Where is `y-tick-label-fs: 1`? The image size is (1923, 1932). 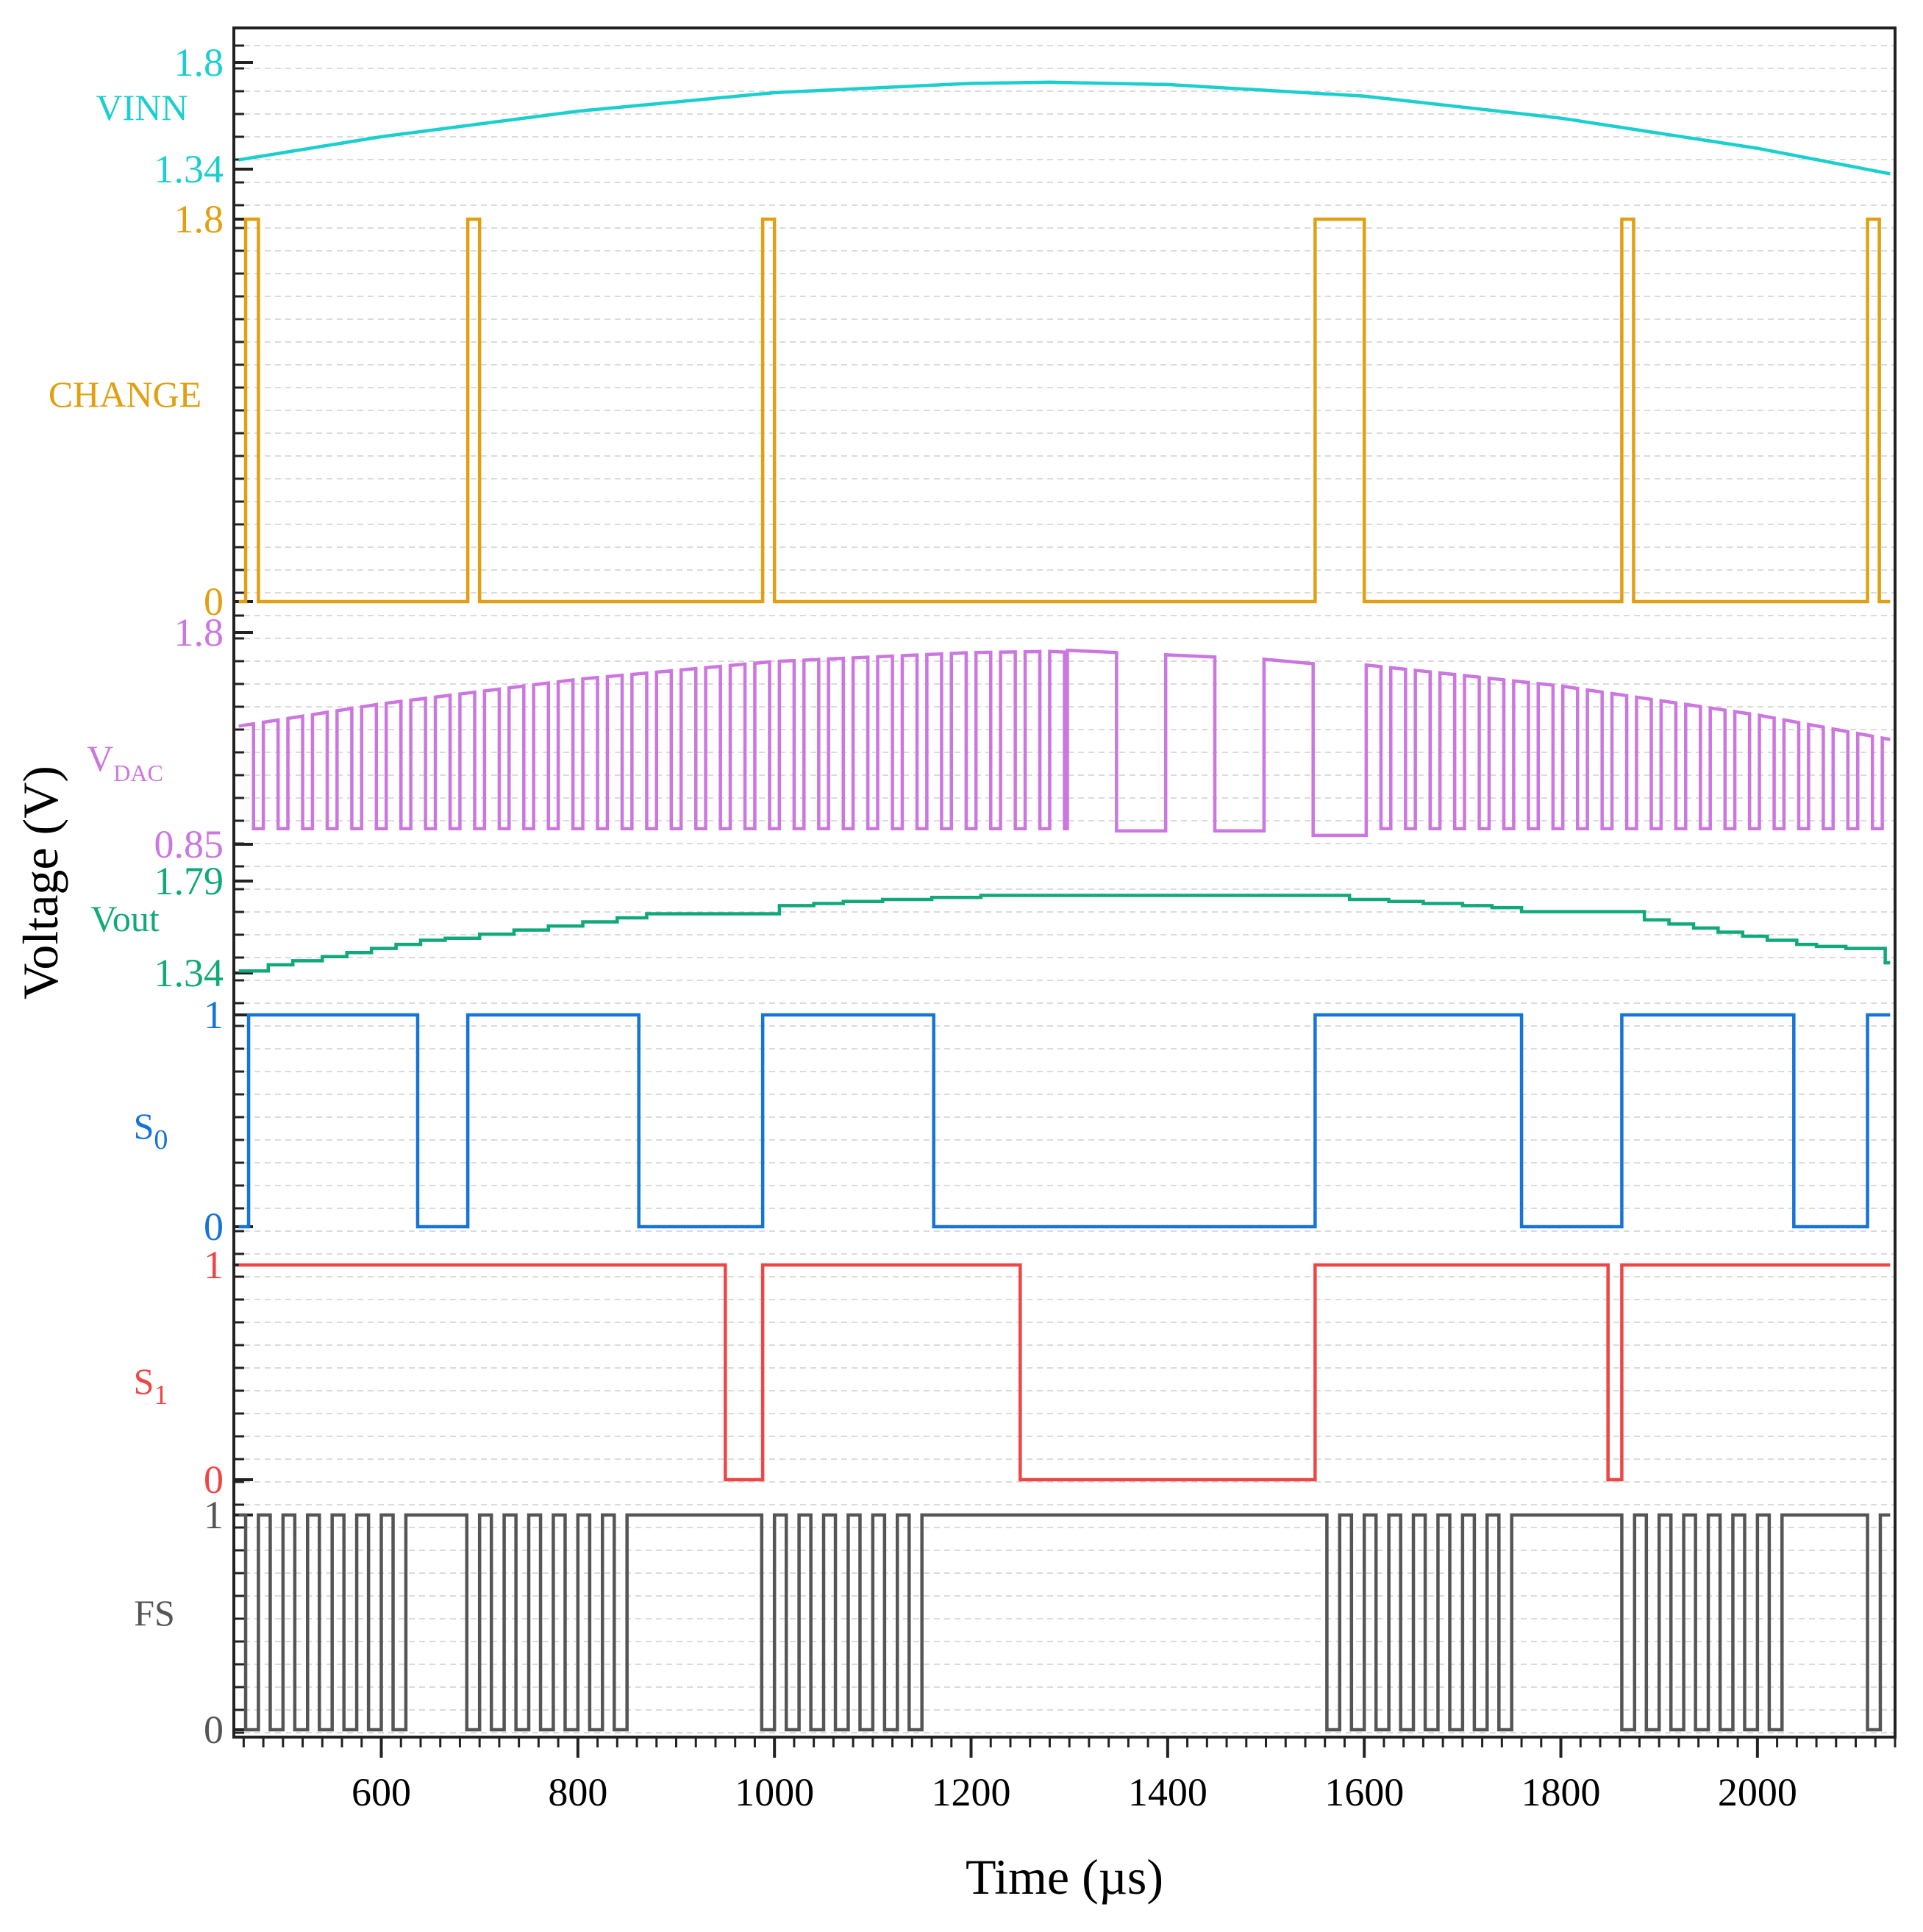
y-tick-label-fs: 1 is located at coordinates (214, 1515).